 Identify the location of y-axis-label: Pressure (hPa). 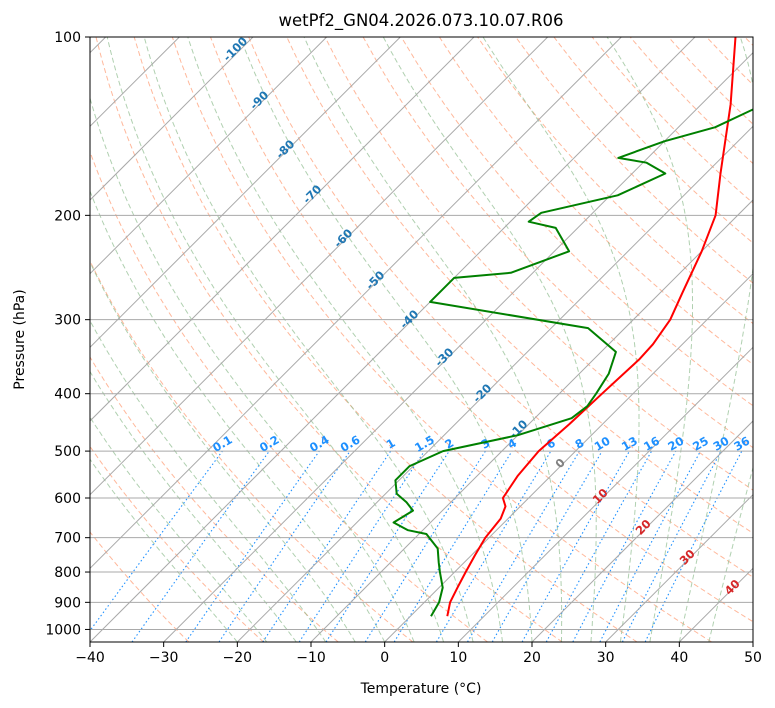
(20, 339).